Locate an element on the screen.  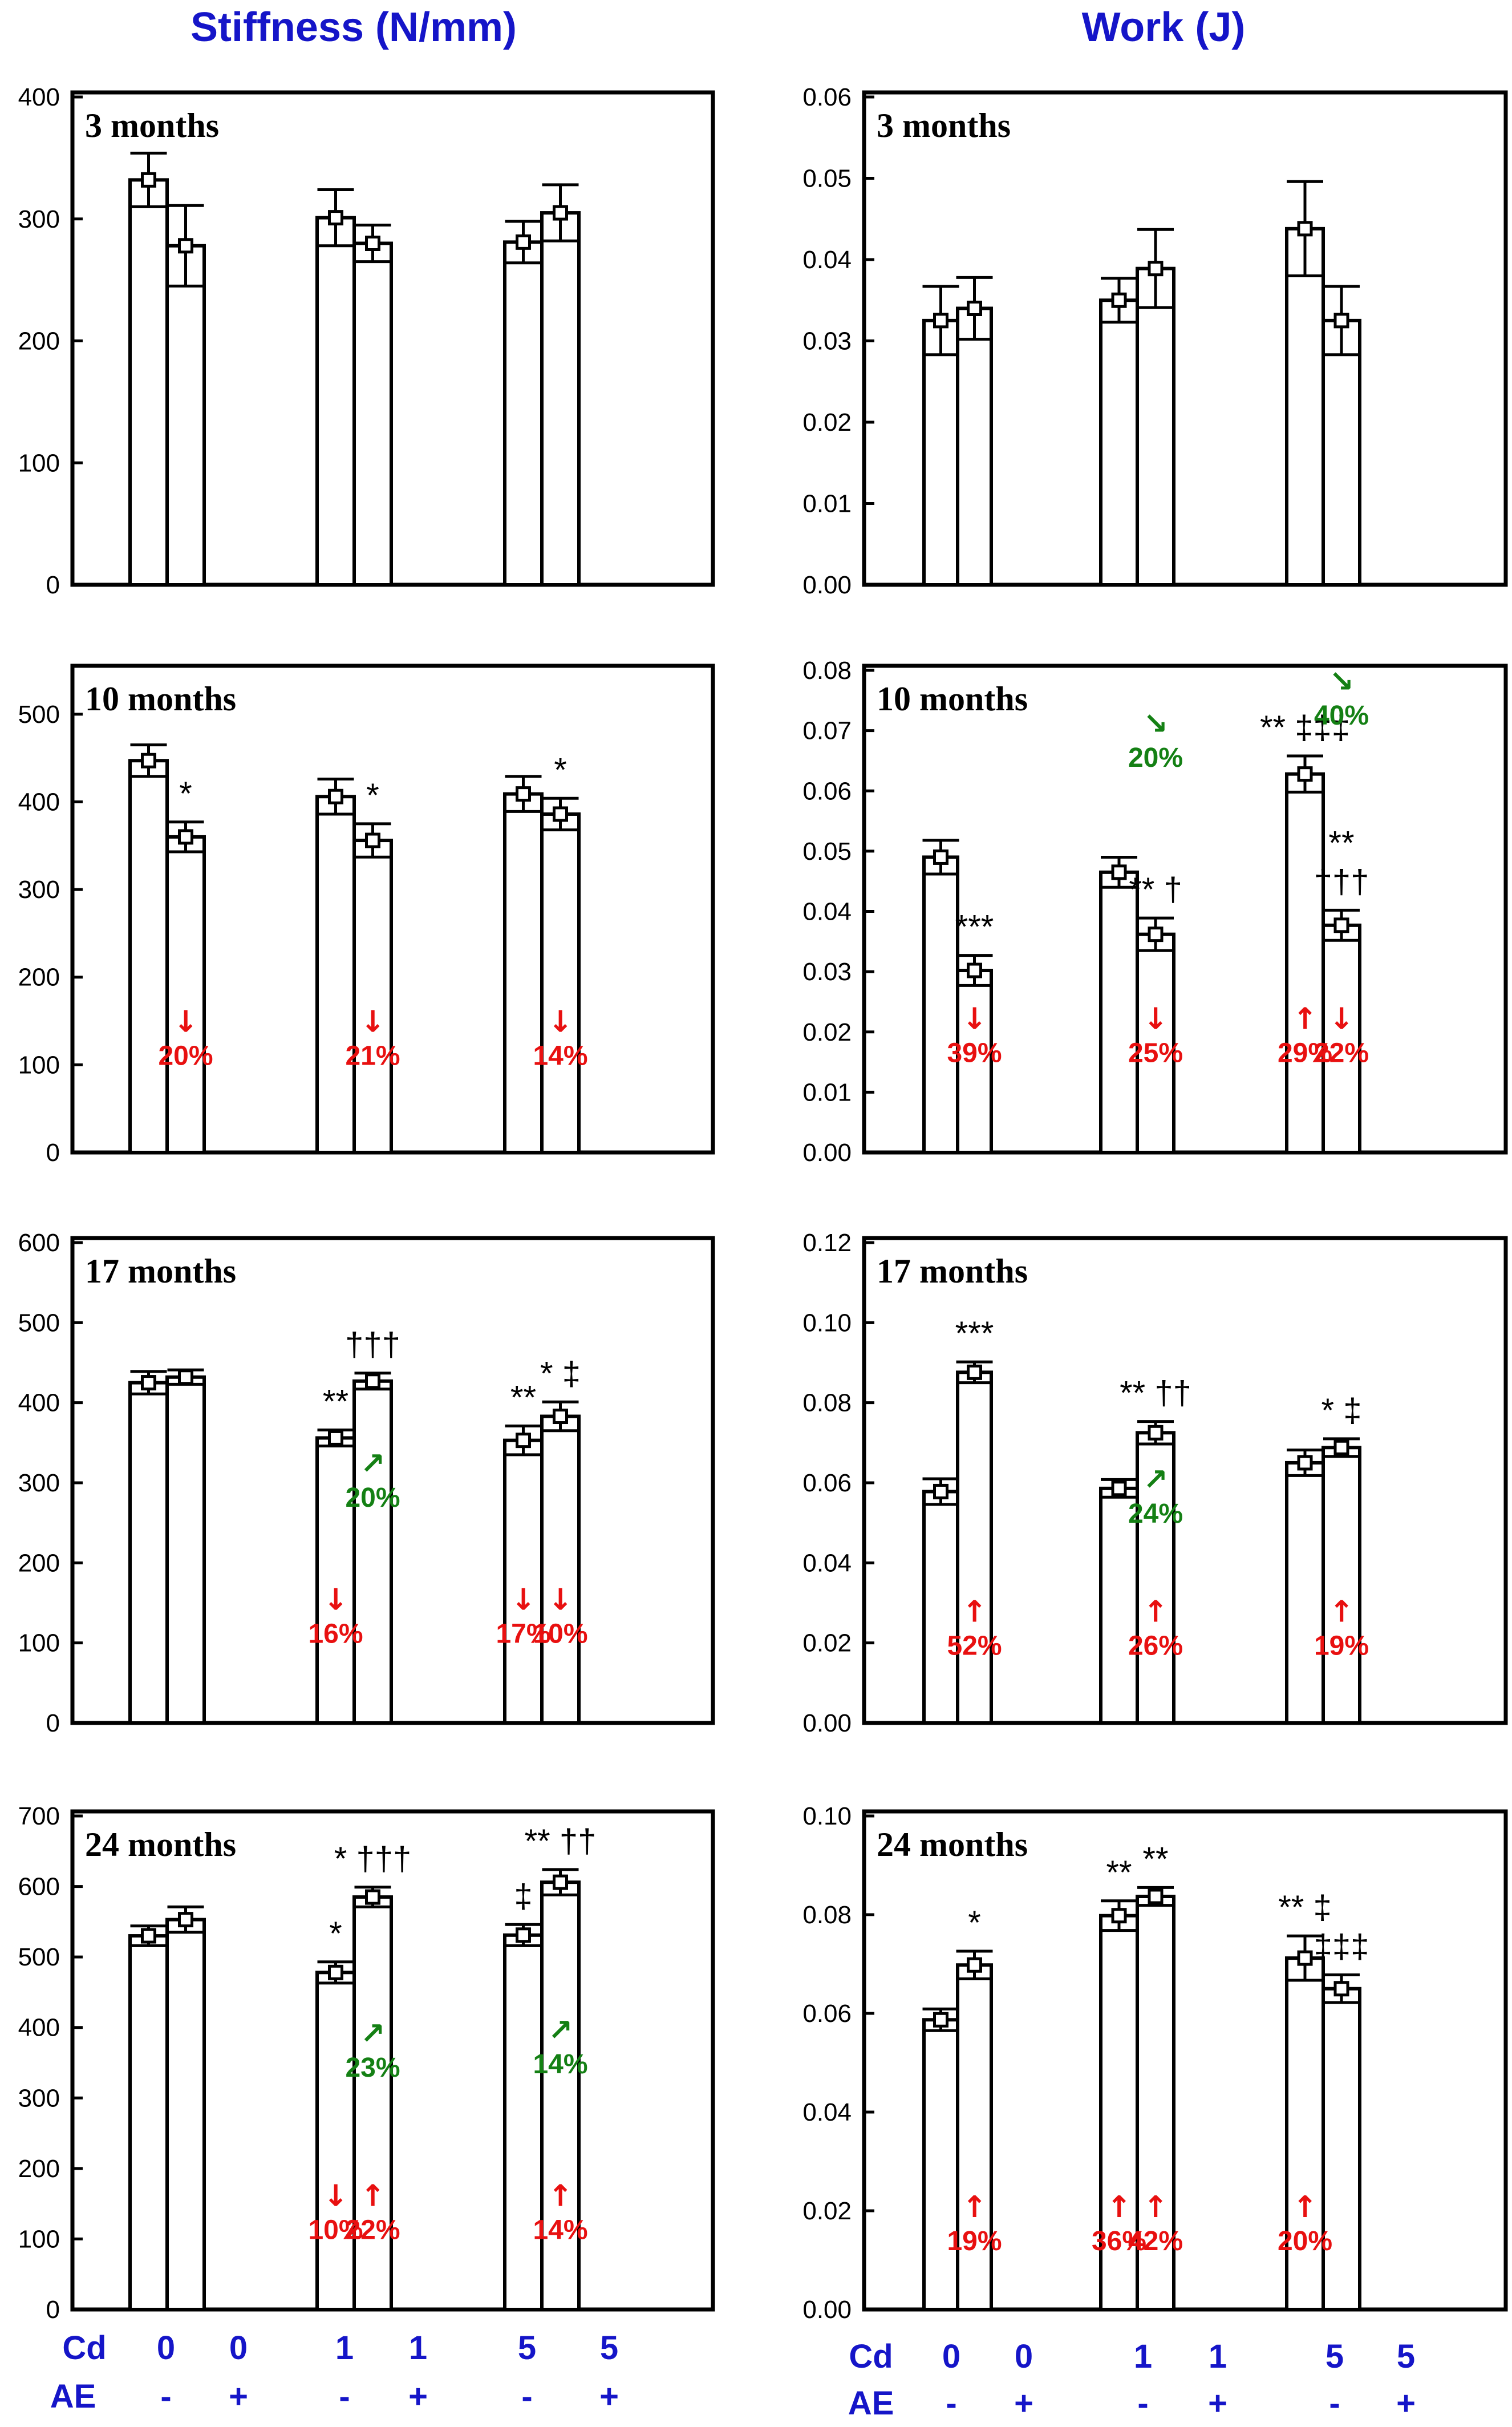
significance-label: * ‡ is located at coordinates (560, 1373).